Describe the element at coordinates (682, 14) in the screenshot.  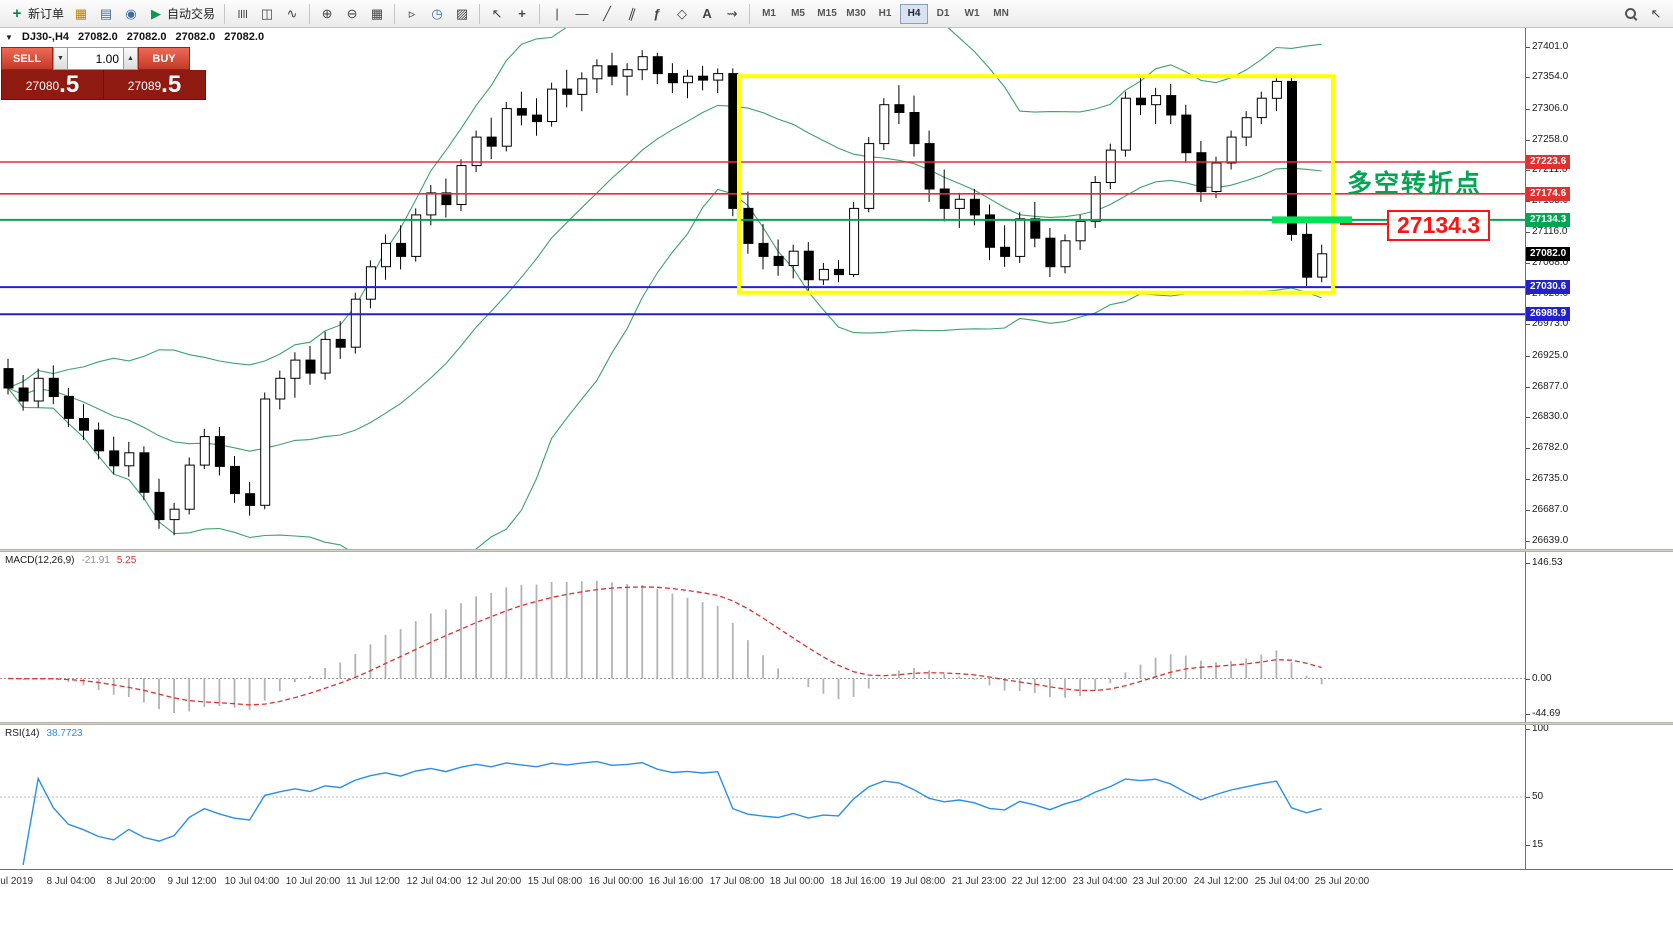
I see `shapes-button` at that location.